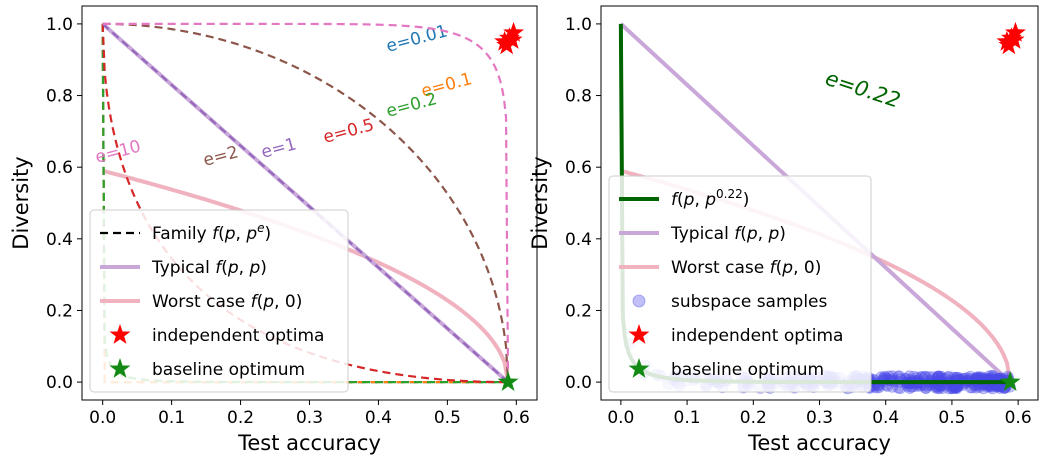 The width and height of the screenshot is (1047, 463). I want to click on fit-curve-label: e=0.22, so click(862, 89).